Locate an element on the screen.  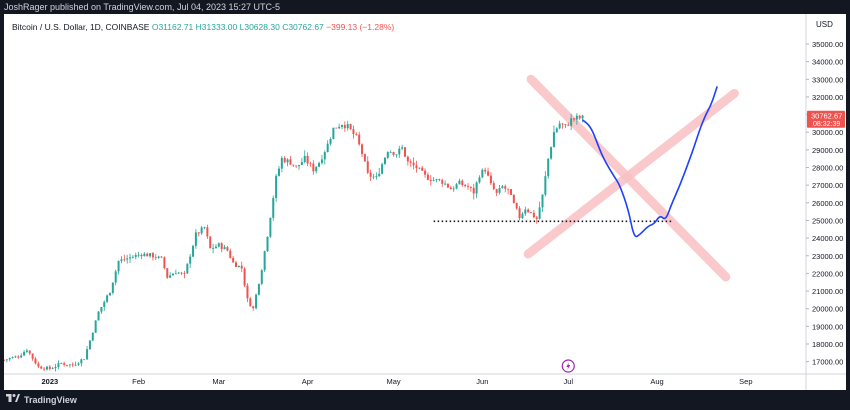
brand-name: TradingView is located at coordinates (50, 400).